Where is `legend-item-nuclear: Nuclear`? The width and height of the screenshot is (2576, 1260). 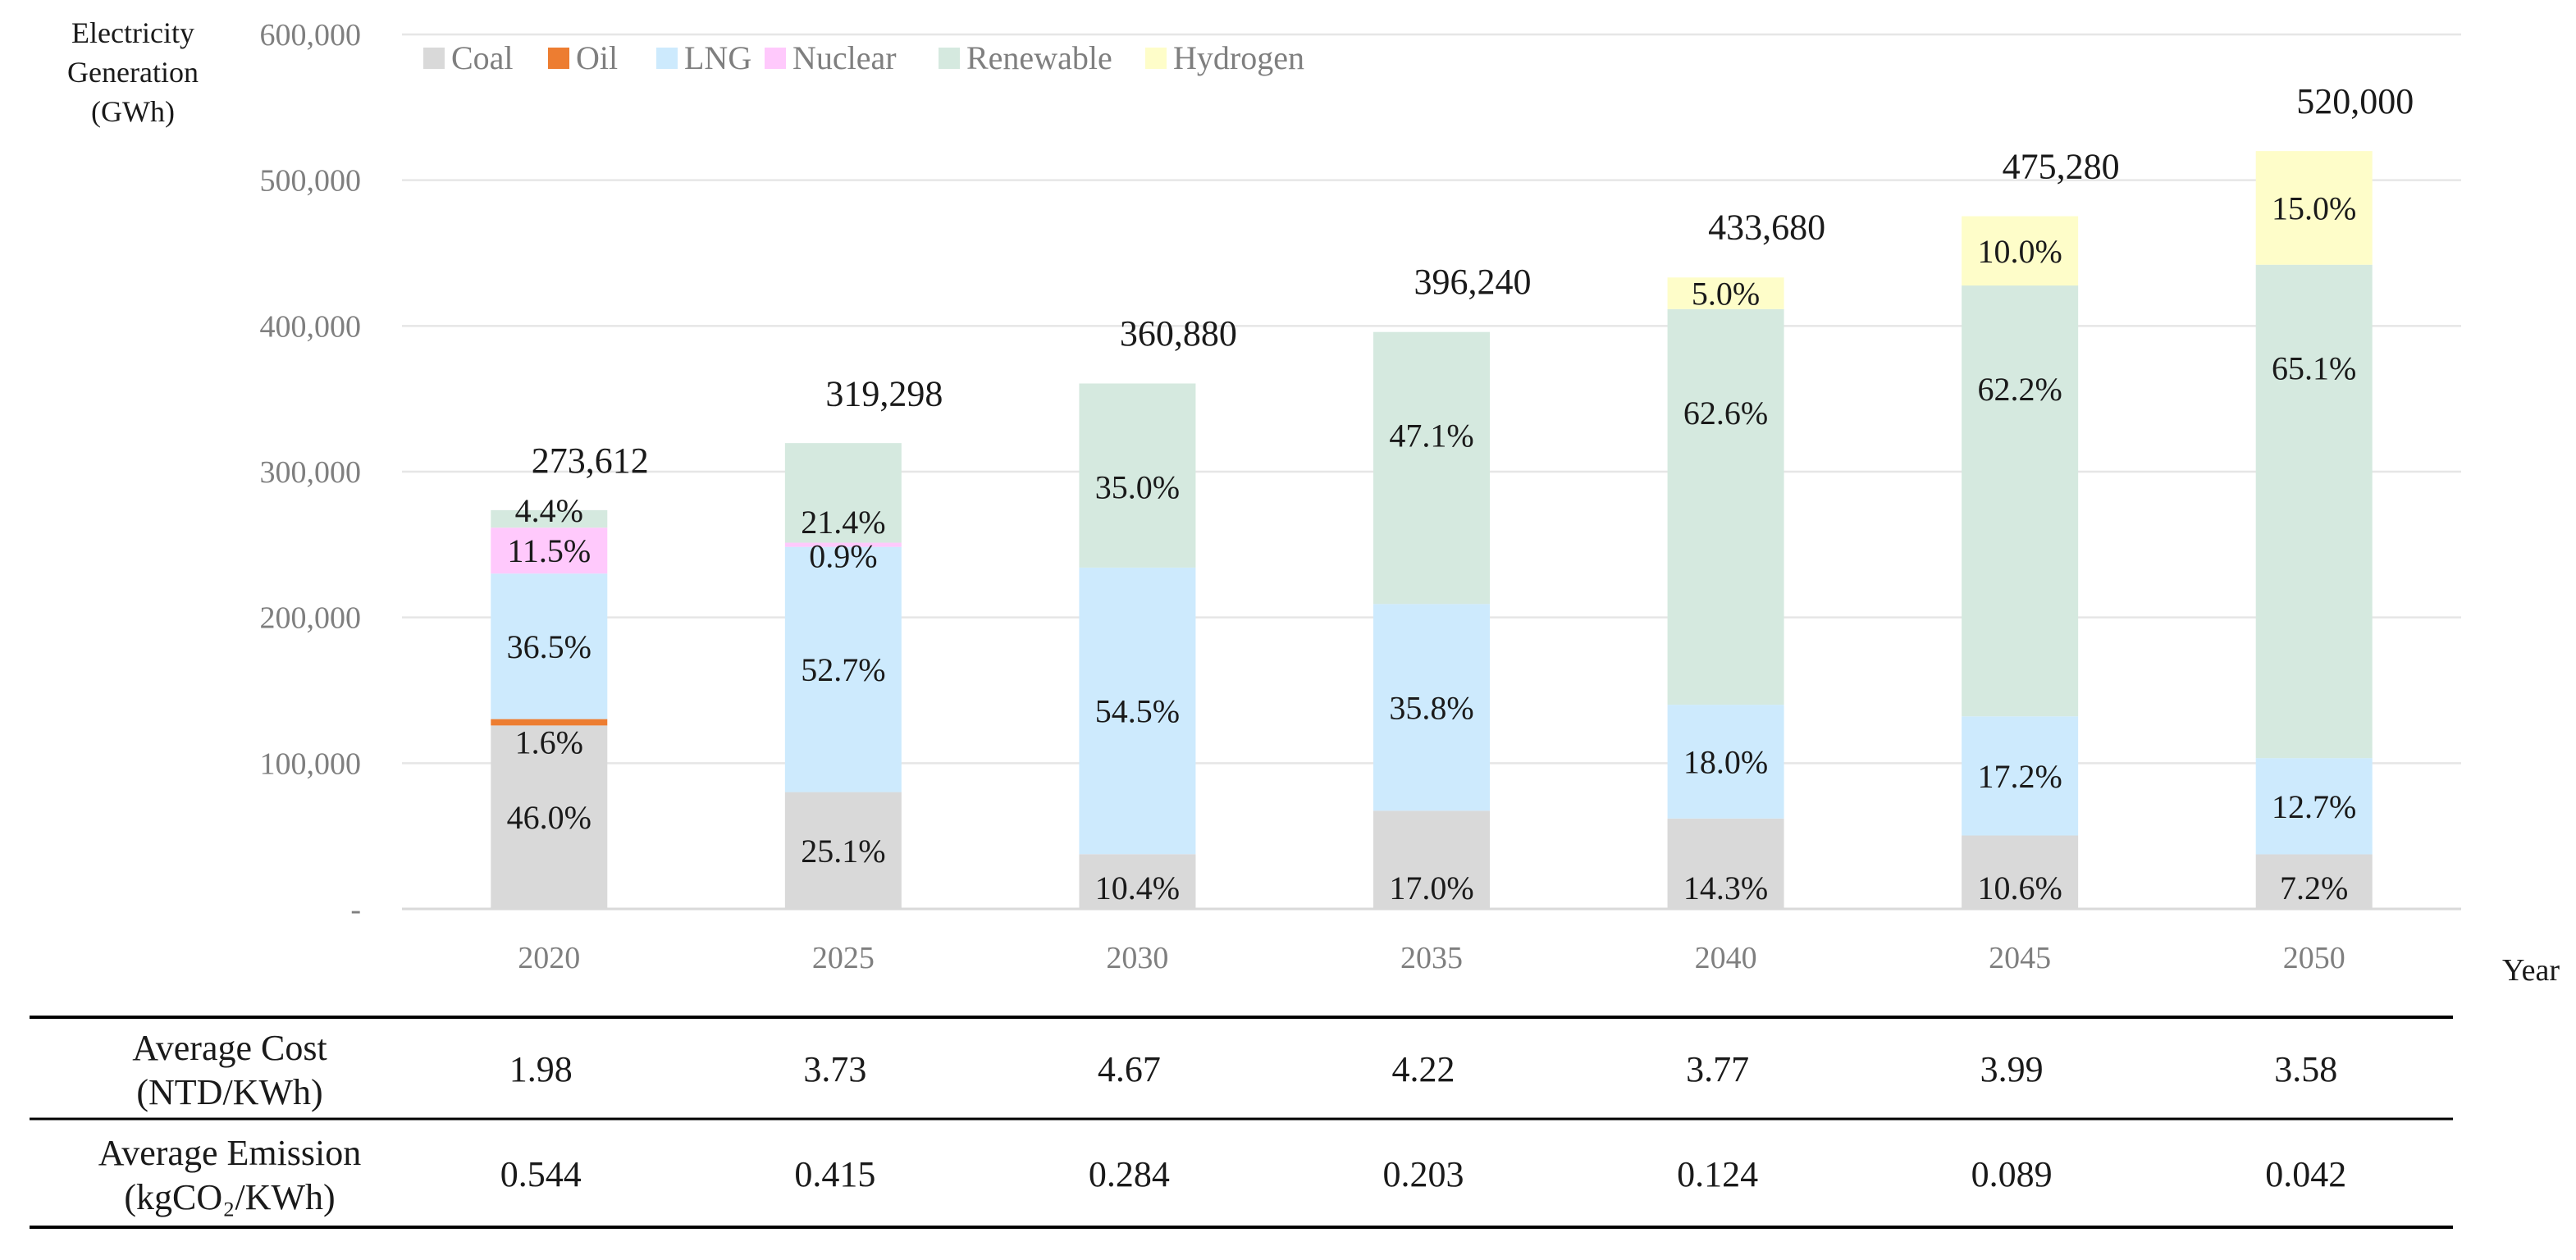 legend-item-nuclear: Nuclear is located at coordinates (831, 58).